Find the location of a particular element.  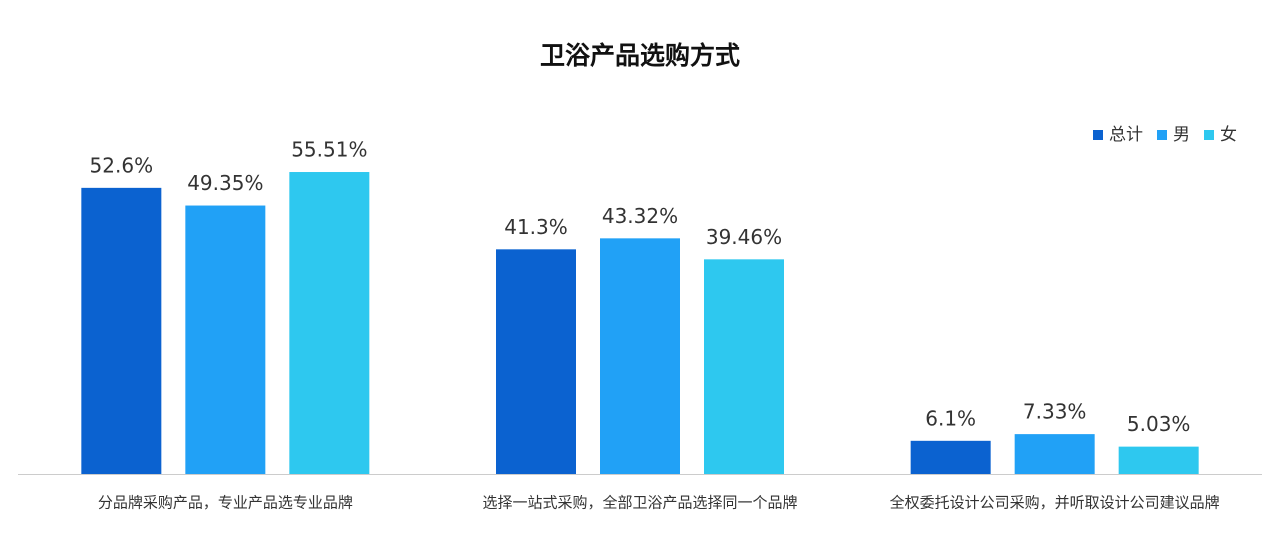

data-label: 39.46% is located at coordinates (744, 237).